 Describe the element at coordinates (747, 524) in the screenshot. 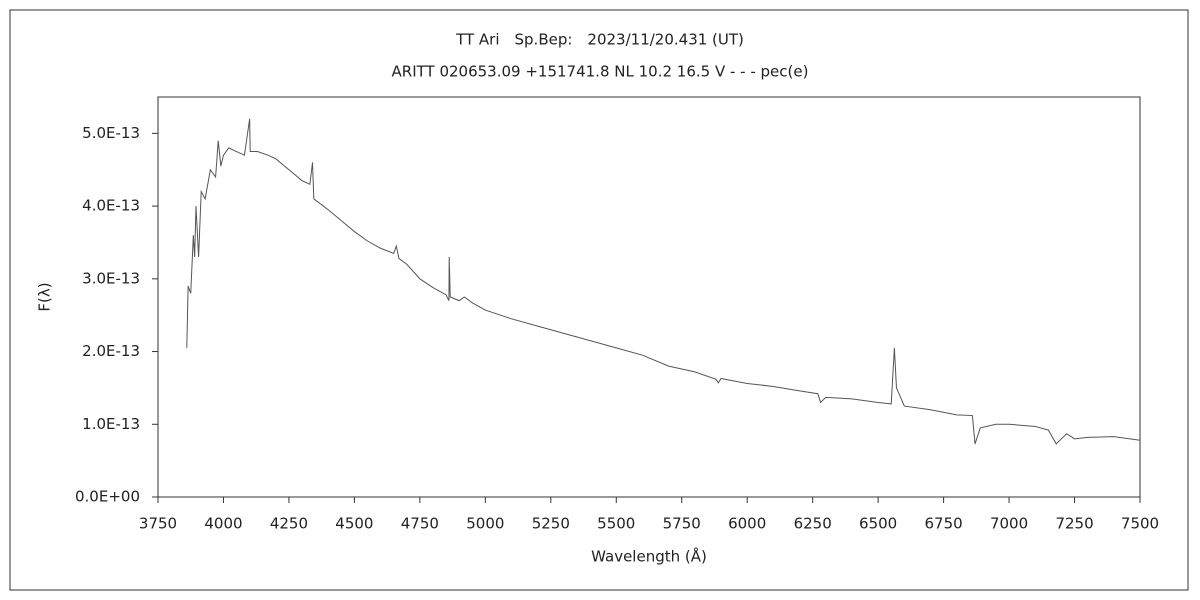

I see `x-tick-label: 6000` at that location.